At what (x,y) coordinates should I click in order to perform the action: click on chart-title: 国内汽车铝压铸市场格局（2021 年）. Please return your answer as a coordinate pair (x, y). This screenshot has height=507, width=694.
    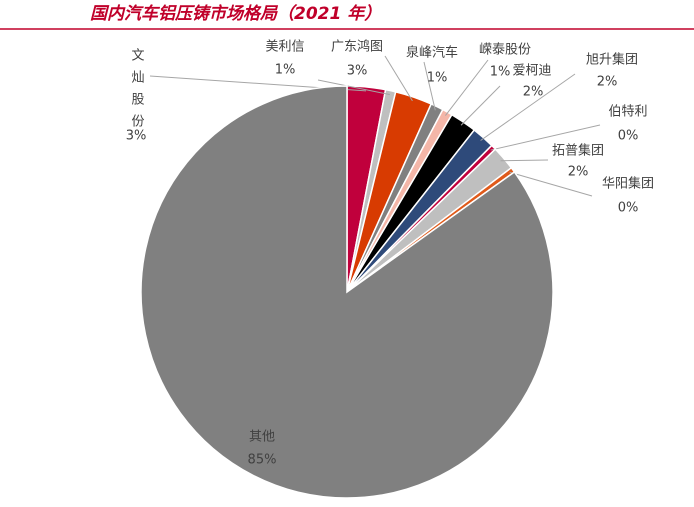
    Looking at the image, I should click on (235, 14).